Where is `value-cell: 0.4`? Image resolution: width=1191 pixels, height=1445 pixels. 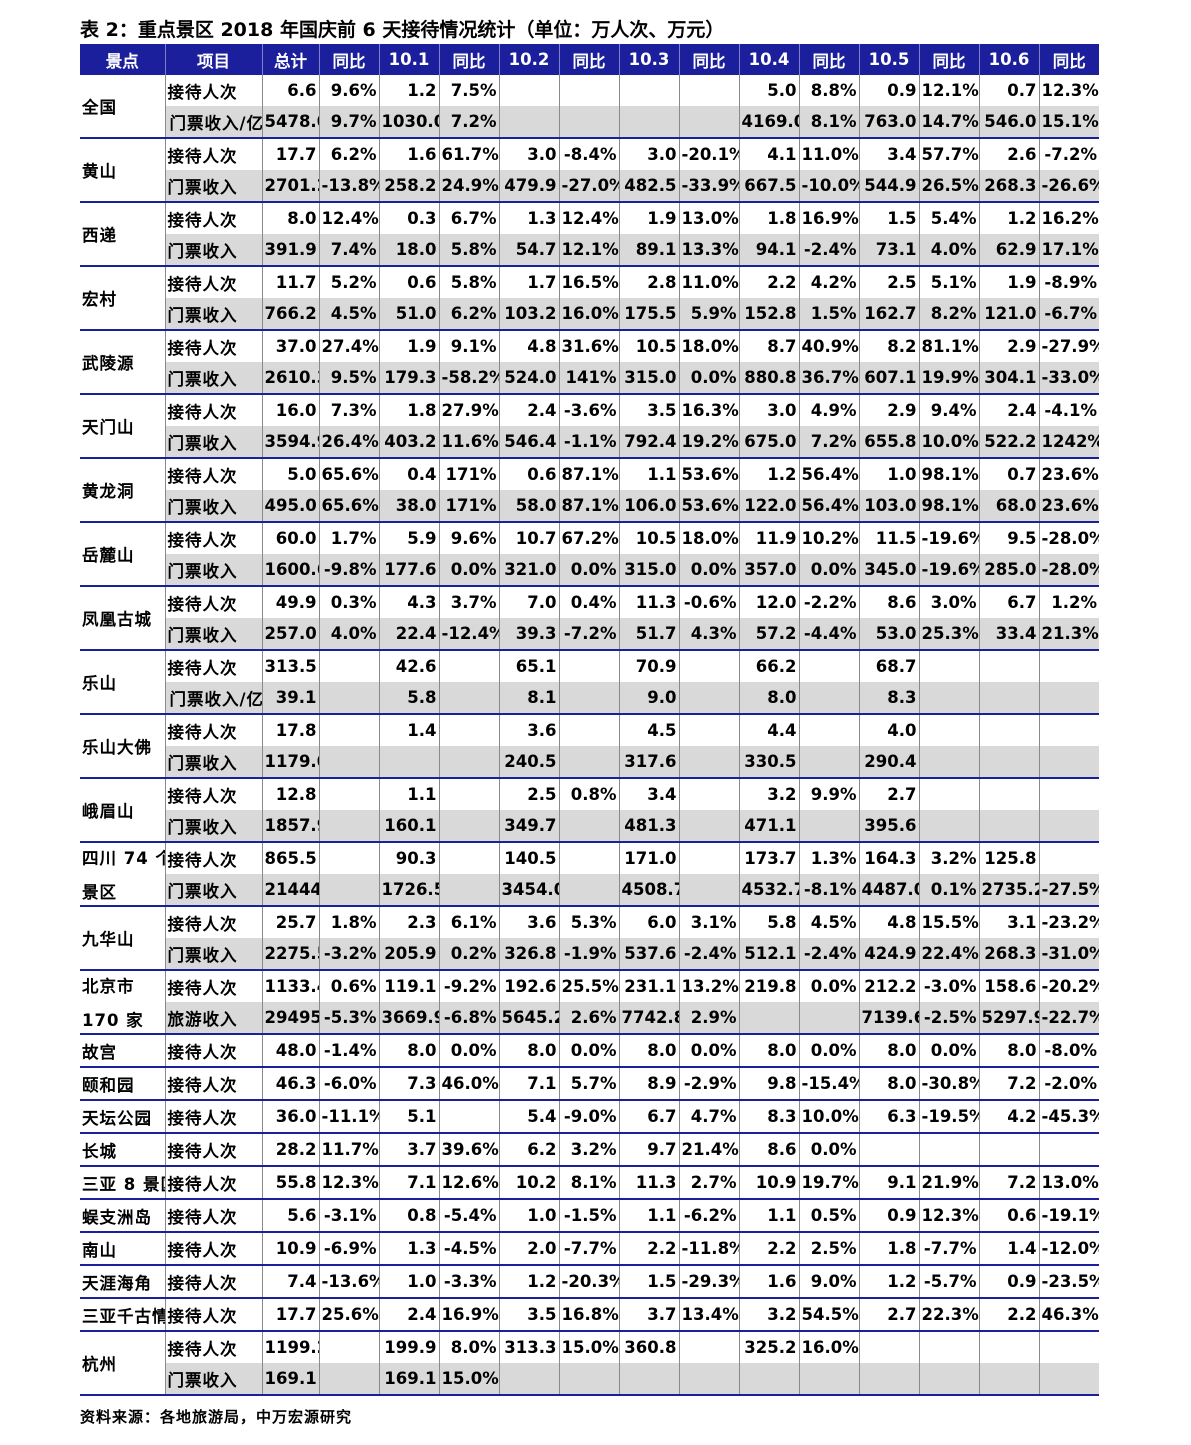 value-cell: 0.4 is located at coordinates (409, 473).